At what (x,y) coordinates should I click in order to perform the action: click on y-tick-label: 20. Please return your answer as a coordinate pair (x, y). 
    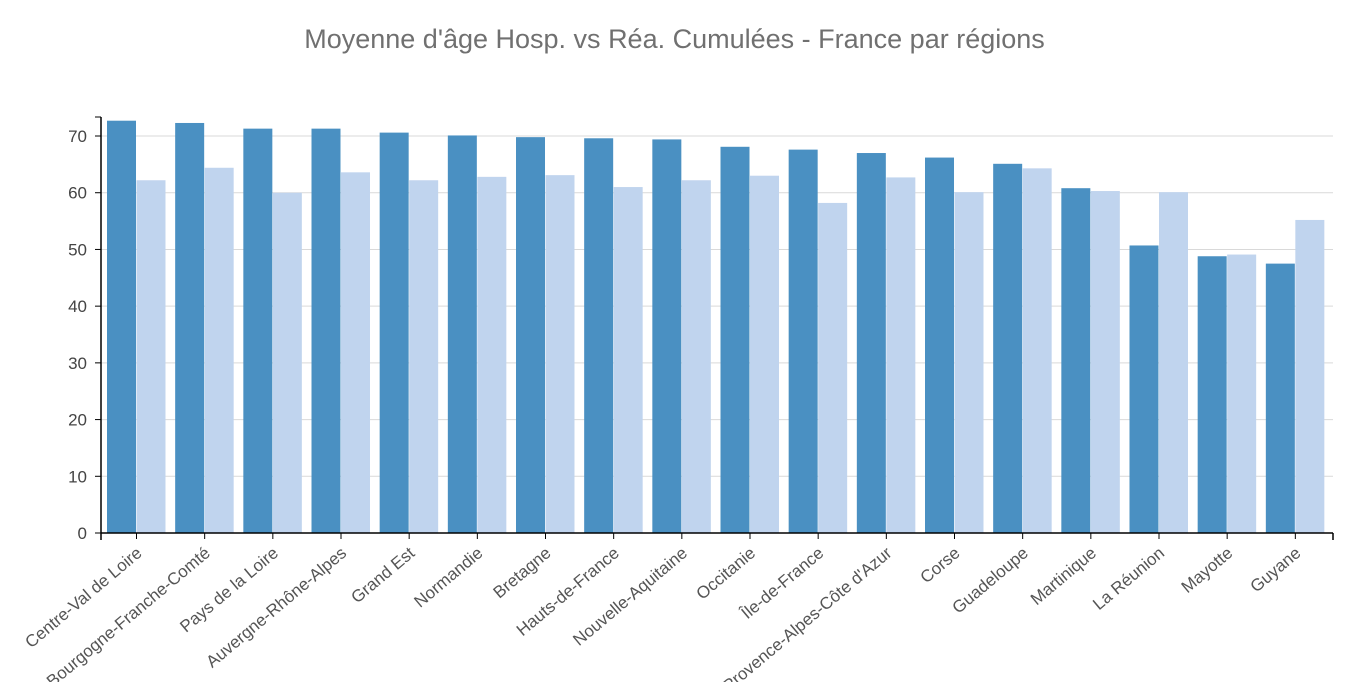
    Looking at the image, I should click on (77, 420).